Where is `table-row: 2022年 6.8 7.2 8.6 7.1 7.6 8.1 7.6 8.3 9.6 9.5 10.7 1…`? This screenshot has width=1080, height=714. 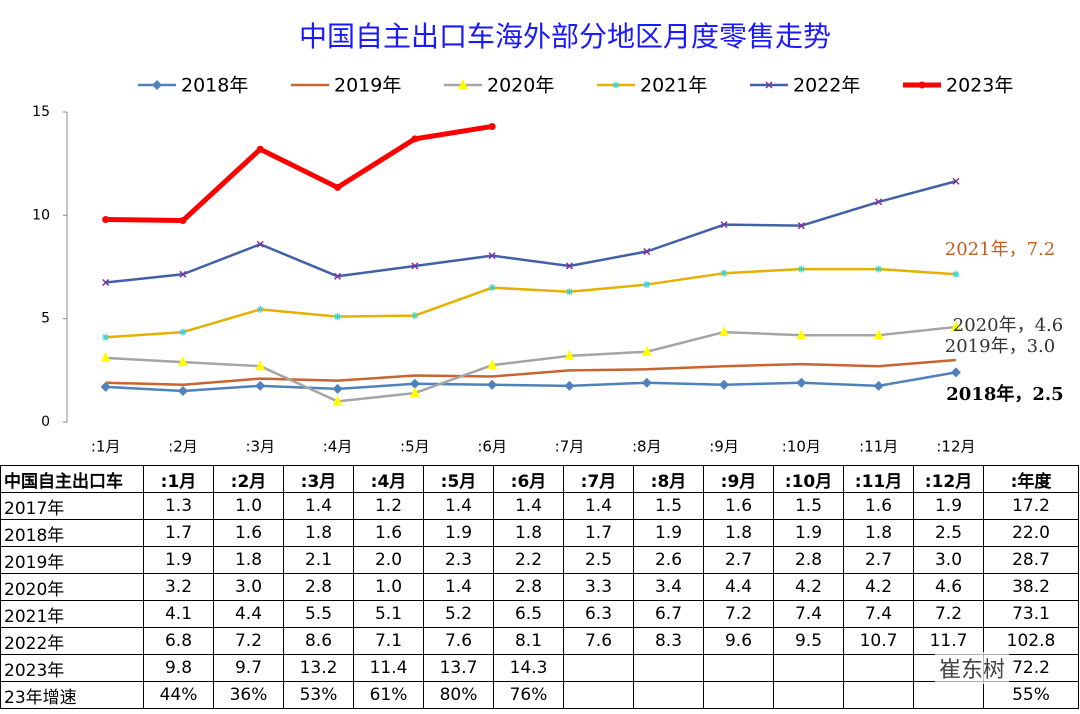
table-row: 2022年 6.8 7.2 8.6 7.1 7.6 8.1 7.6 8.3 9.6 9.5 10.7 1… is located at coordinates (539, 641).